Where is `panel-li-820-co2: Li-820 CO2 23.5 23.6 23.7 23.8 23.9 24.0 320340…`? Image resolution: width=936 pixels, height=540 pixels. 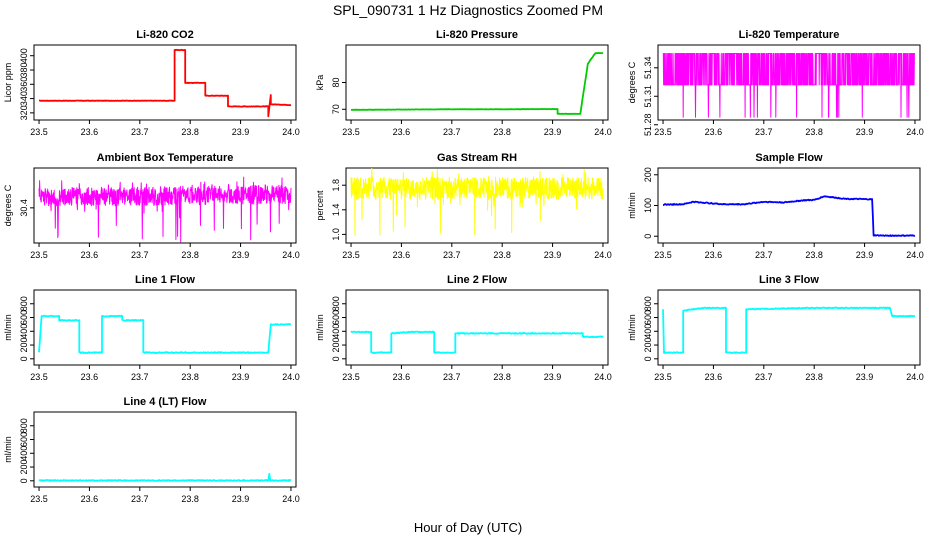
panel-li-820-co2: Li-820 CO2 23.5 23.6 23.7 23.8 23.9 24.0 320340… is located at coordinates (151, 83).